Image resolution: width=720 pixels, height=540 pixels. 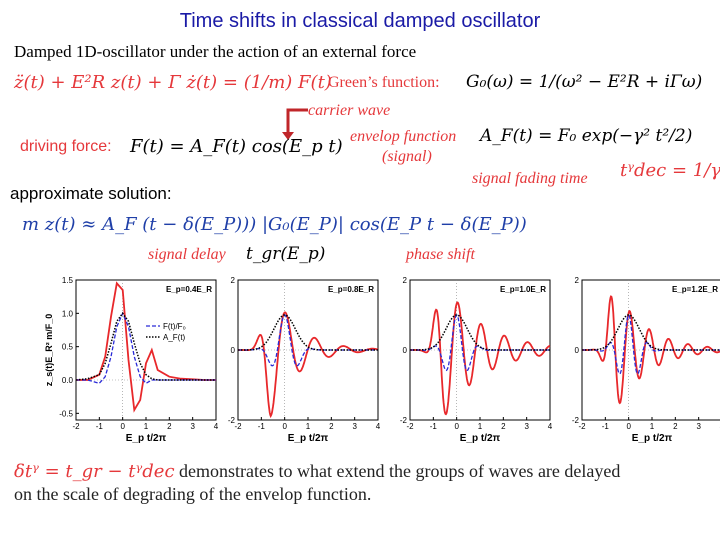 What do you see at coordinates (174, 337) in the screenshot?
I see `legend-label: A_F(t)` at bounding box center [174, 337].